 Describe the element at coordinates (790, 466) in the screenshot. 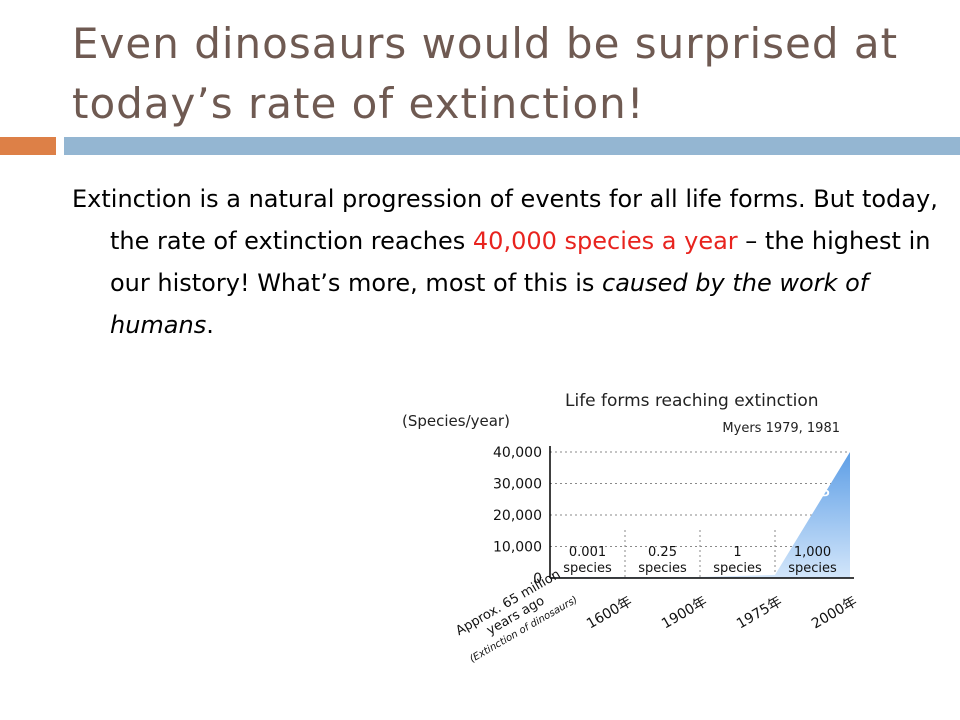

I see `peak-label-value: 40,000` at that location.